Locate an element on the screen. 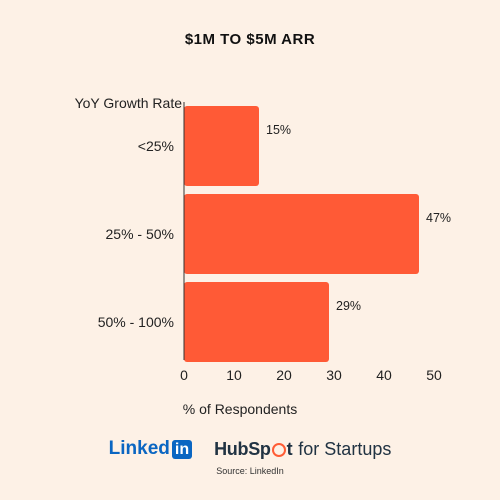 This screenshot has width=500, height=500. x-tick-label-5: 50 is located at coordinates (434, 375).